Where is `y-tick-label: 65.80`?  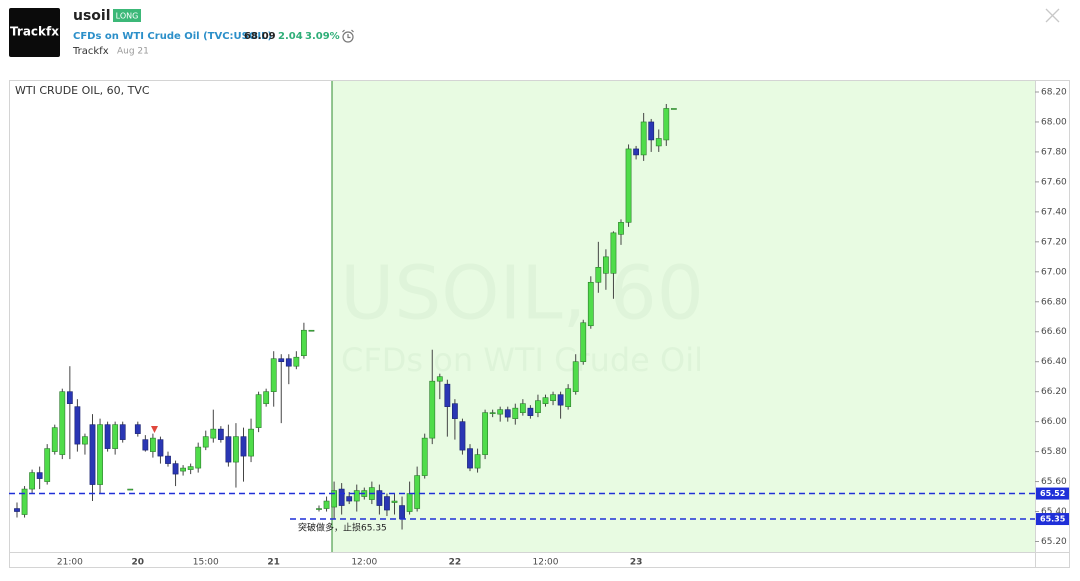
y-tick-label: 65.80 is located at coordinates (1054, 452).